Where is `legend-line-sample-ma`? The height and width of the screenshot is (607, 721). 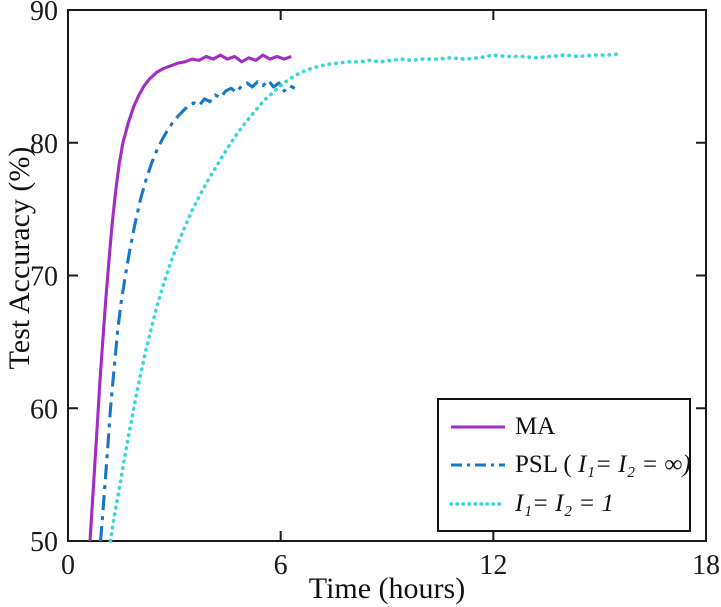
legend-line-sample-ma is located at coordinates (478, 426).